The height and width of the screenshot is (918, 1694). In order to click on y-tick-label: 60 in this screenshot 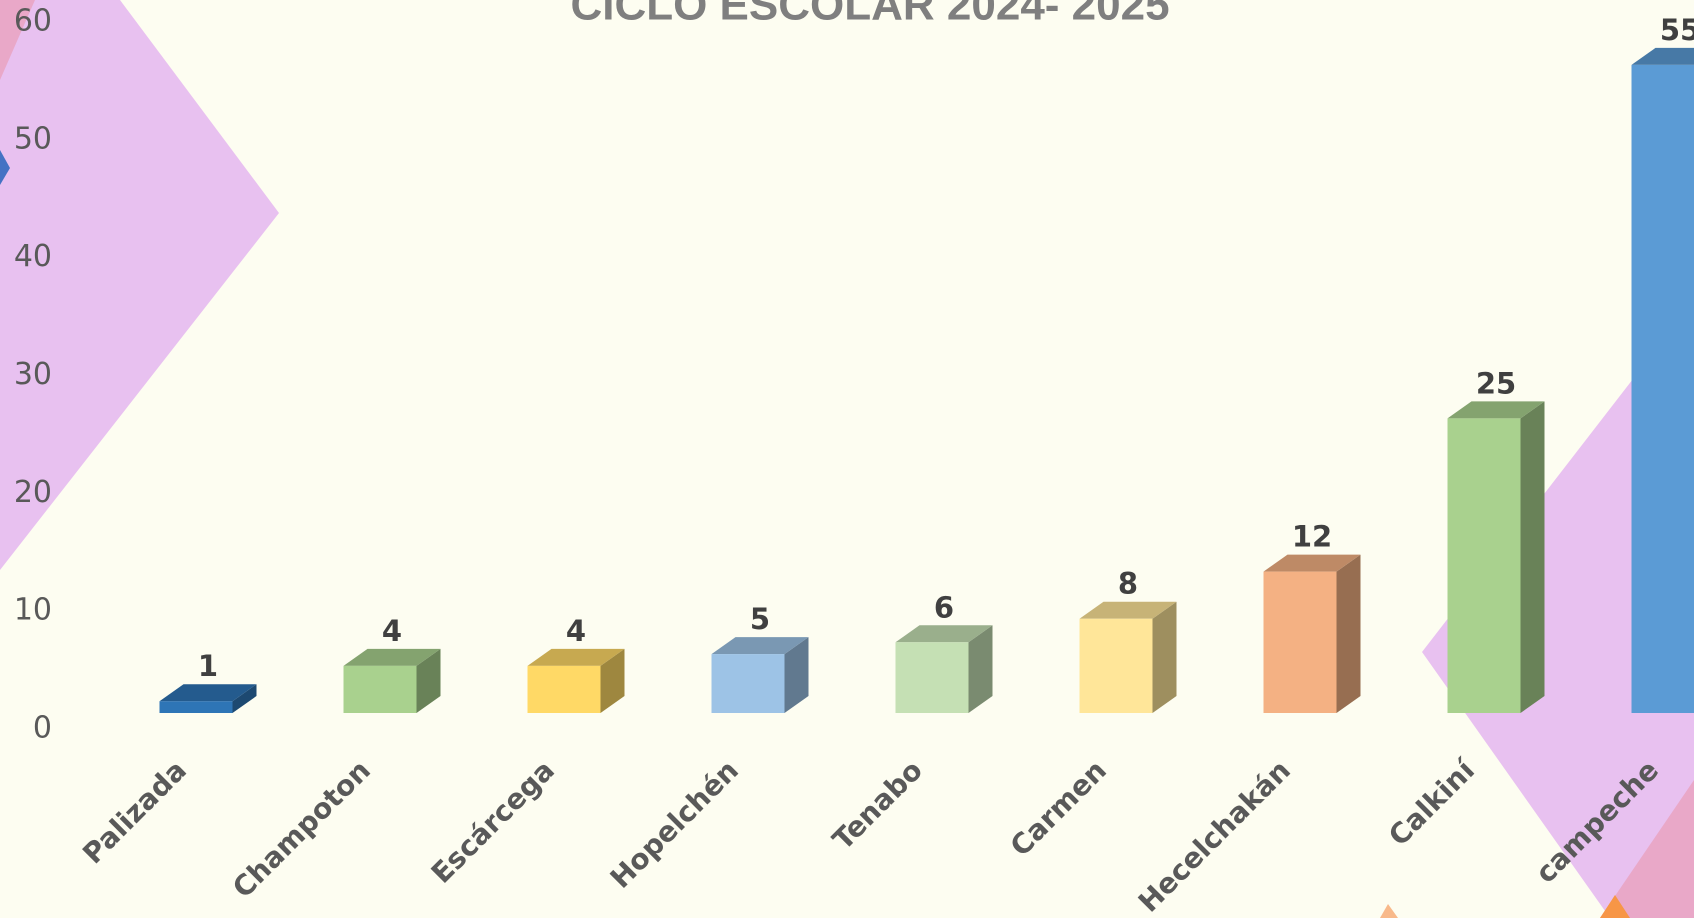, I will do `click(33, 21)`.